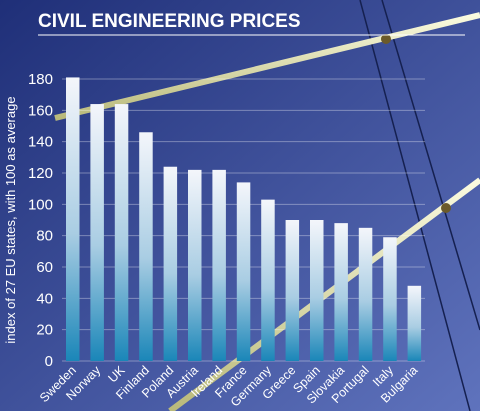 Image resolution: width=480 pixels, height=411 pixels. I want to click on bar-sweden, so click(73, 219).